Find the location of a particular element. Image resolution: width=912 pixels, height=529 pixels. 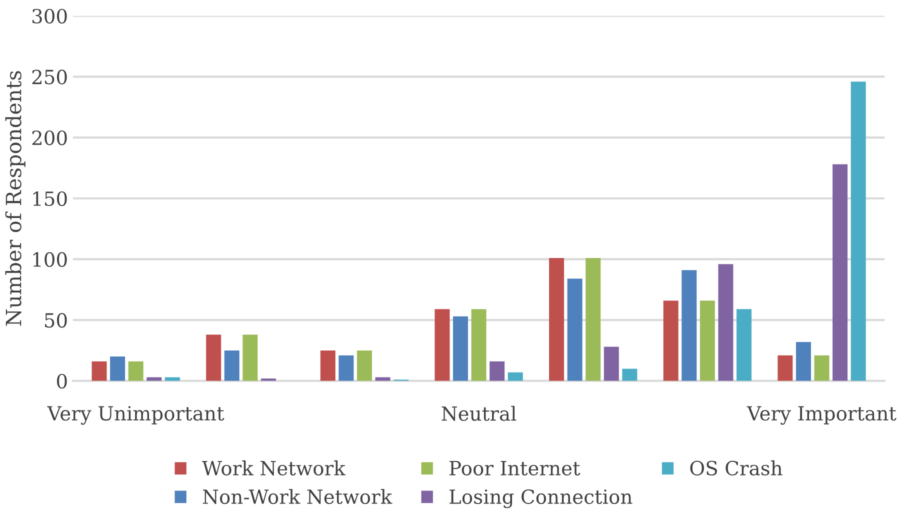

y-tick-label: 200 is located at coordinates (49, 138).